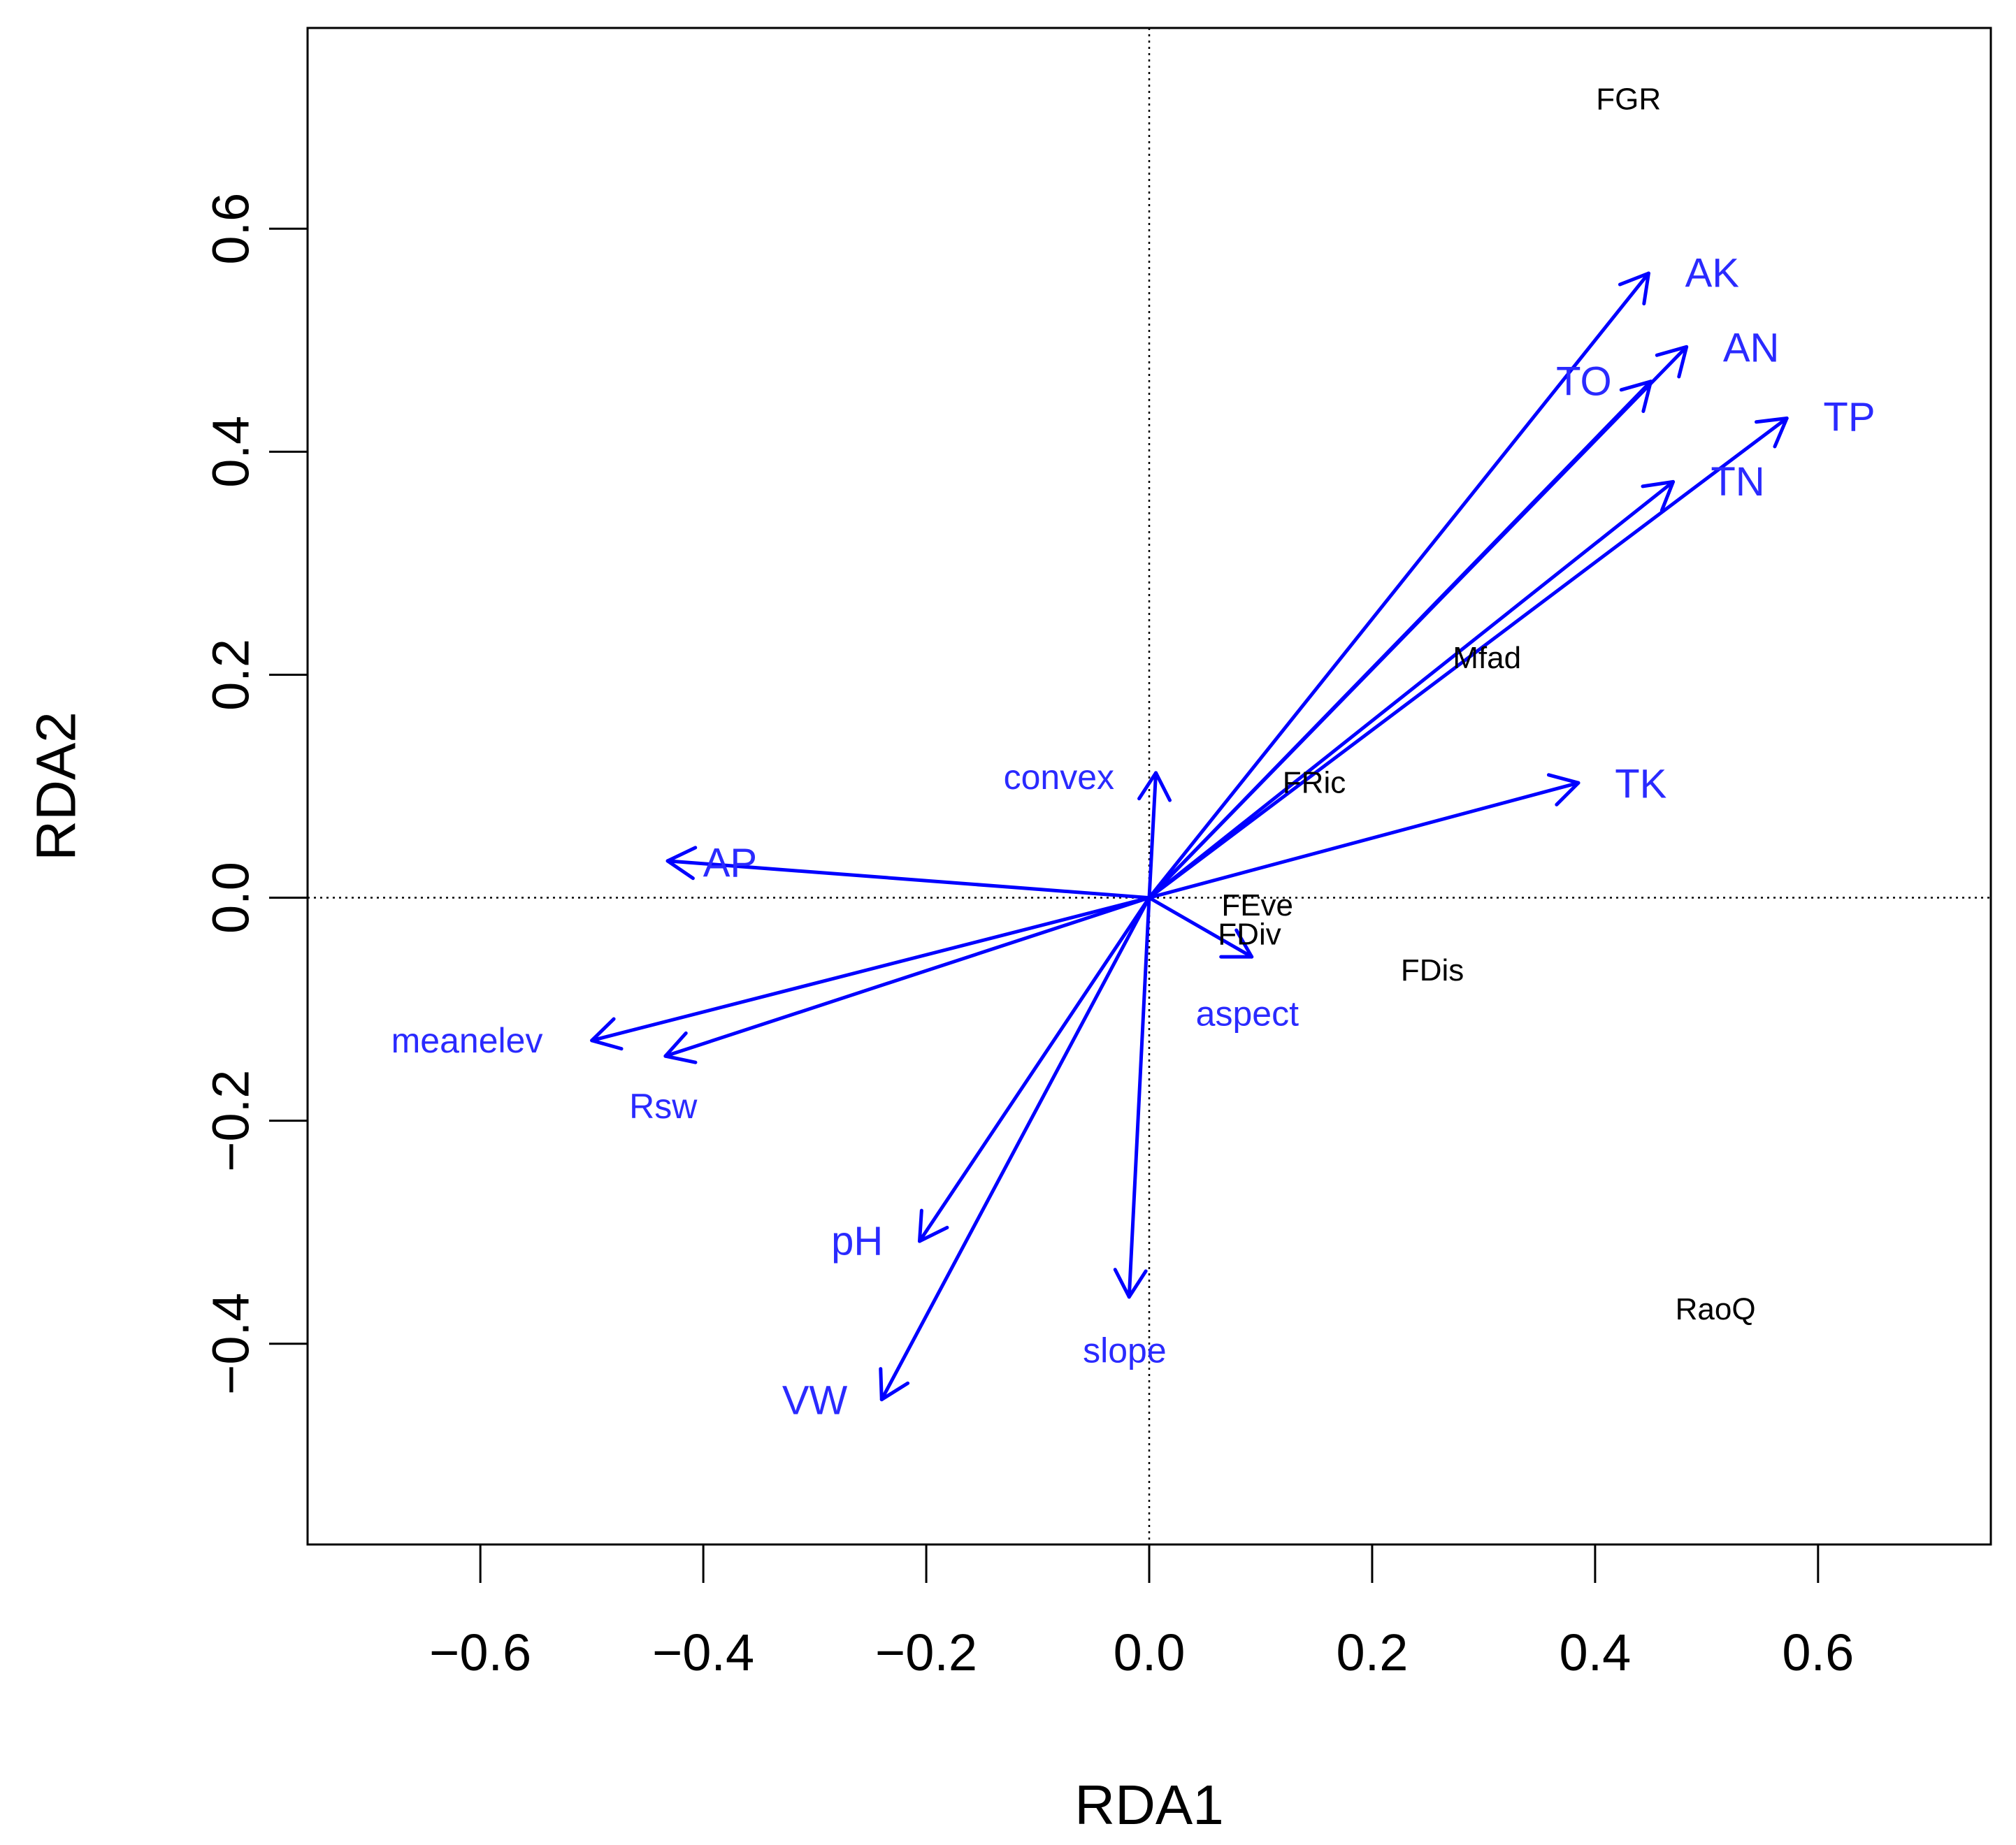 The image size is (2016, 1845). What do you see at coordinates (1818, 1652) in the screenshot?
I see `x-tick-label: 0.6` at bounding box center [1818, 1652].